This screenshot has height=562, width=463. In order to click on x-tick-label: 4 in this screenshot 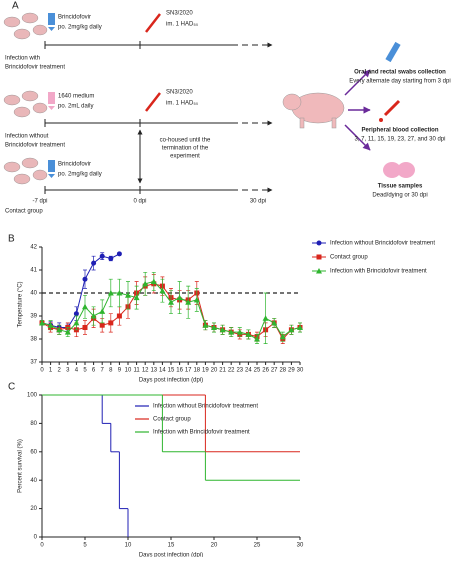, I will do `click(77, 371)`.